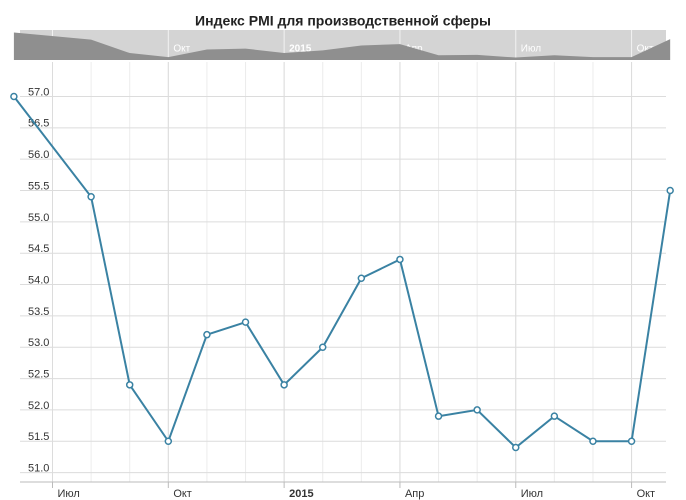 Image resolution: width=686 pixels, height=500 pixels. Describe the element at coordinates (38, 312) in the screenshot. I see `y-tick-label: 53.5` at that location.